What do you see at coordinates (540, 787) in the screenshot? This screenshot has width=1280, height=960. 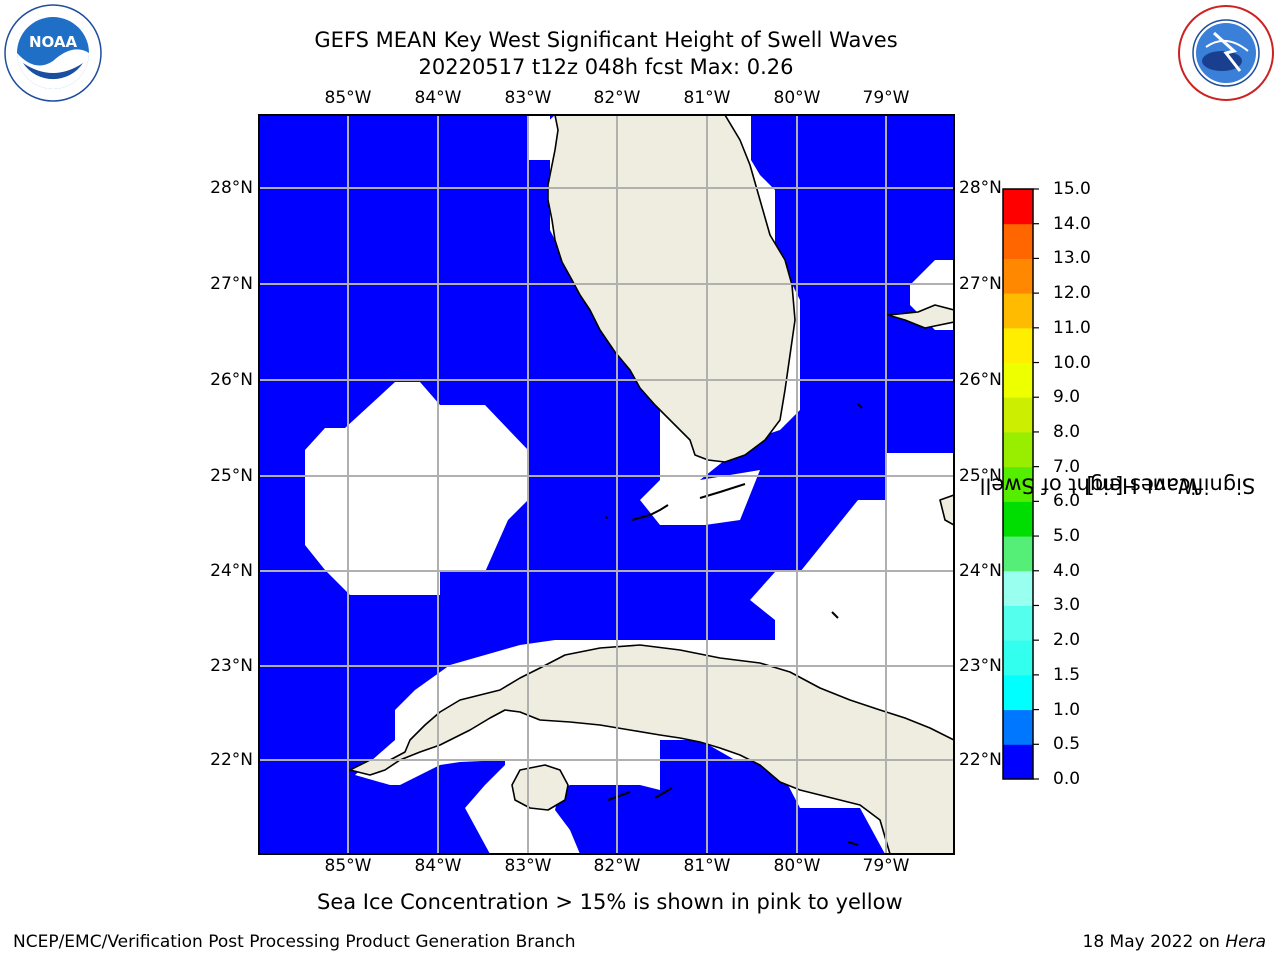 I see `isla-de-la-juventud` at bounding box center [540, 787].